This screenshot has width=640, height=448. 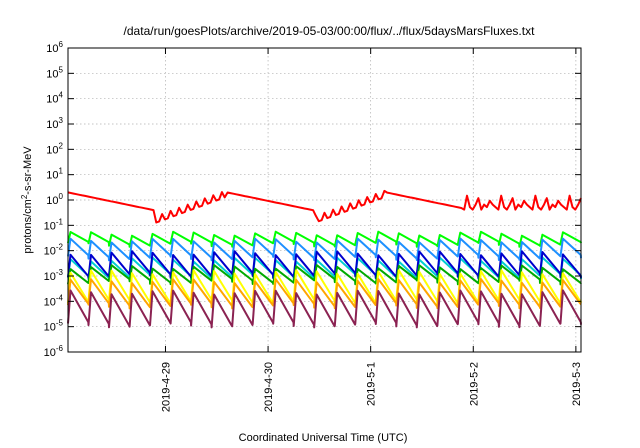 What do you see at coordinates (54, 98) in the screenshot?
I see `y-tick-label: 10⁴` at bounding box center [54, 98].